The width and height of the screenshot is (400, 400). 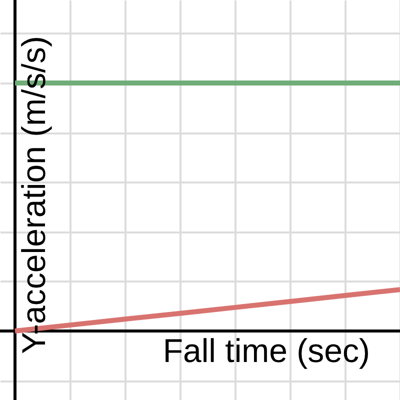 What do you see at coordinates (266, 350) in the screenshot?
I see `x-axis-title: Fall time (sec)` at bounding box center [266, 350].